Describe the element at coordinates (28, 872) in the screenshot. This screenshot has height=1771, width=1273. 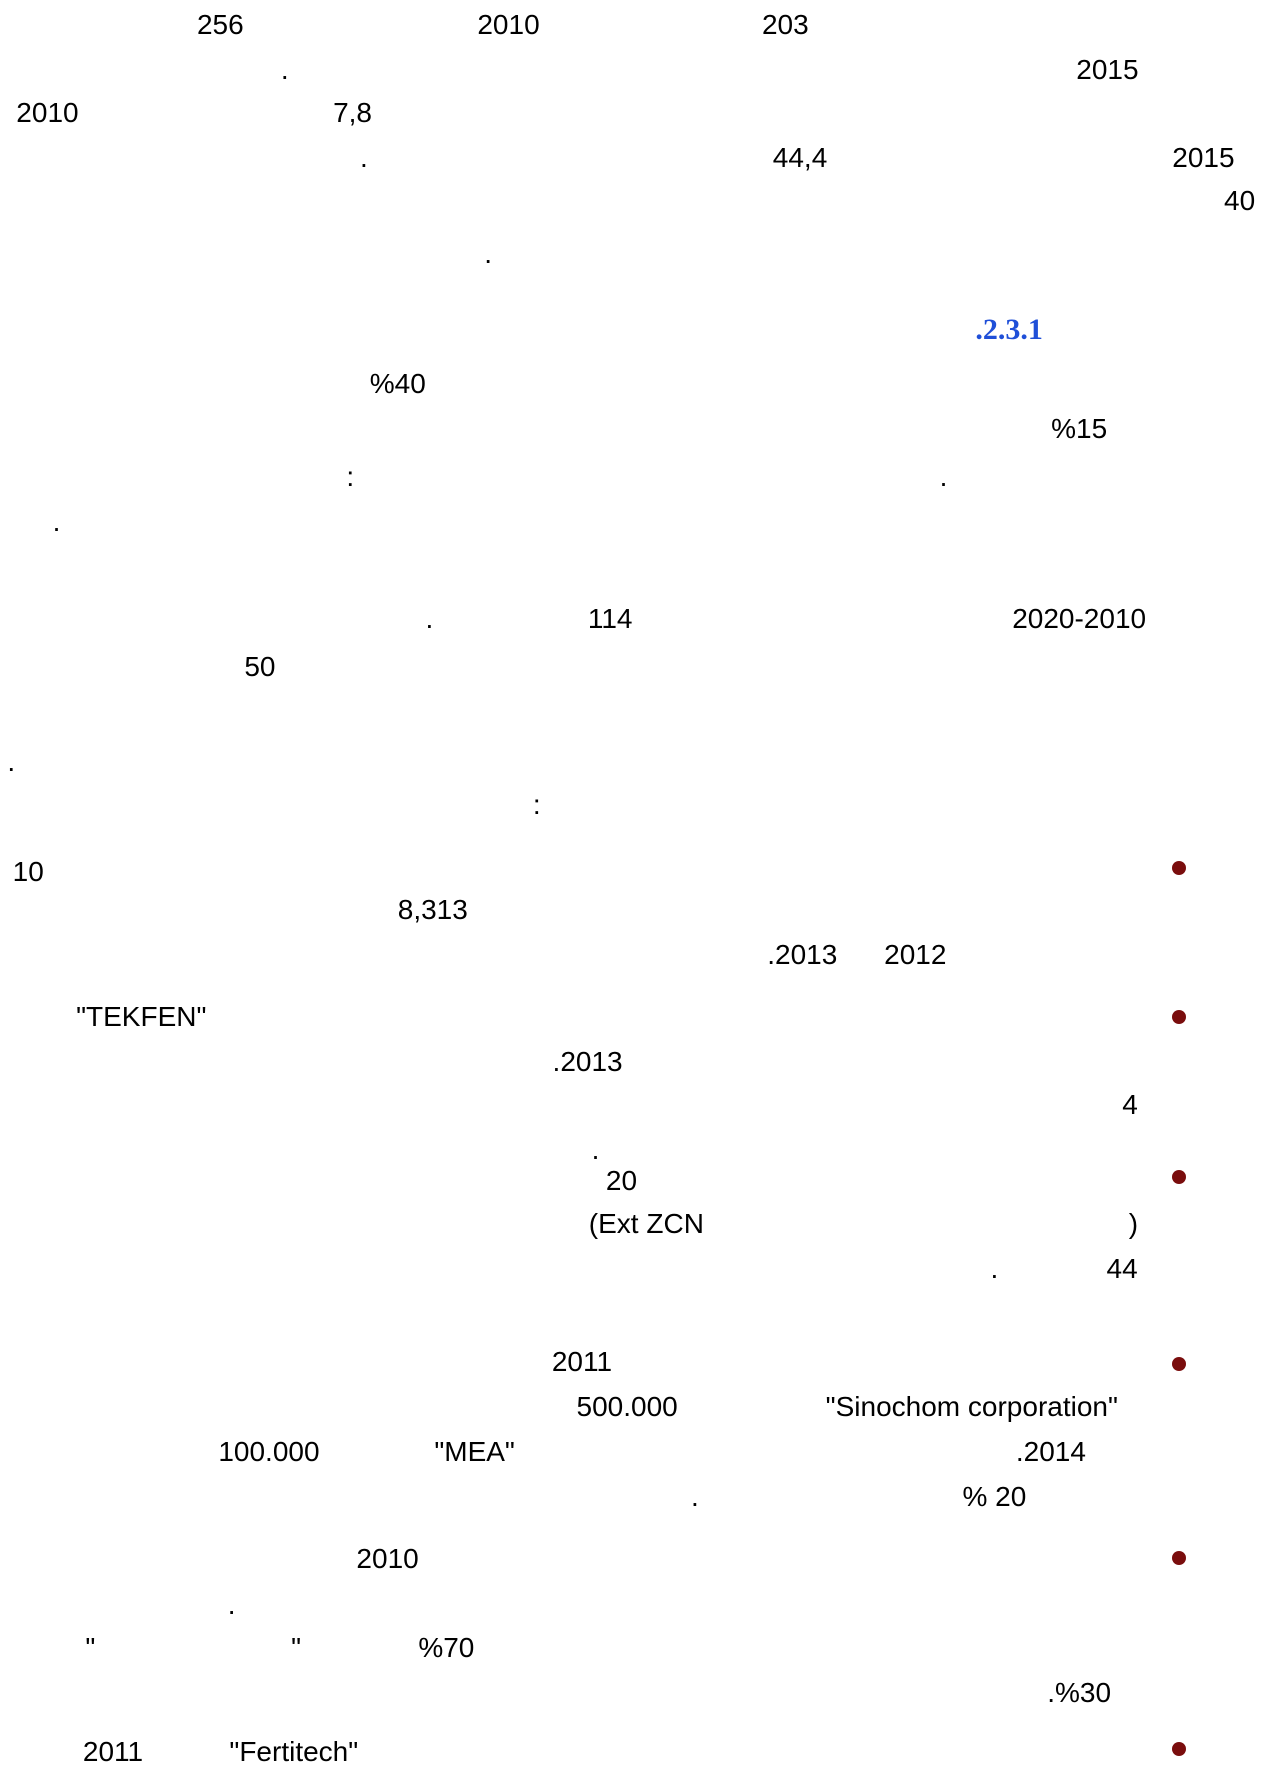
I see `text-fragment: 10` at that location.